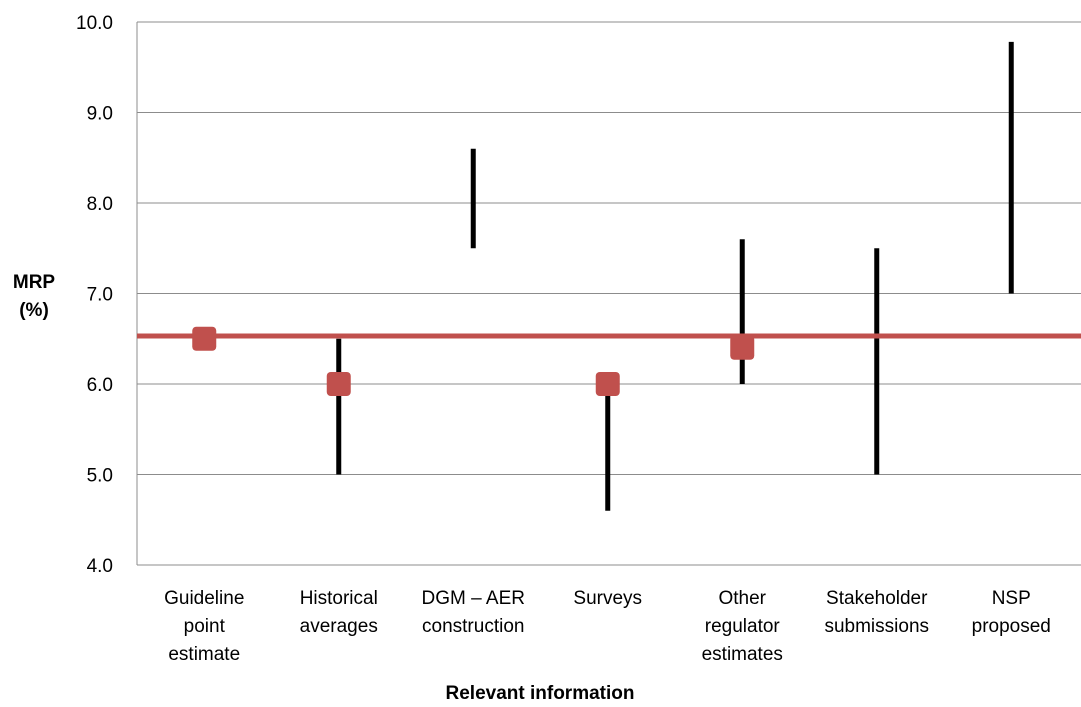 The width and height of the screenshot is (1081, 707). I want to click on y-tick-label: 6.0, so click(100, 385).